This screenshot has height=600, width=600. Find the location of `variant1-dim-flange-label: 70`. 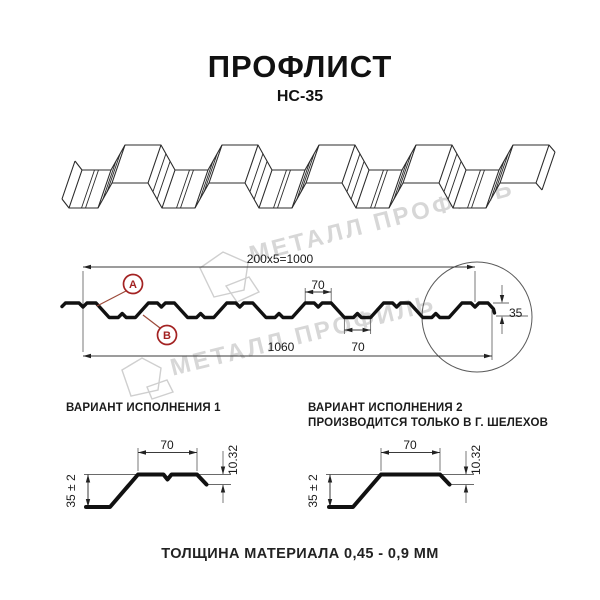

variant1-dim-flange-label: 70 is located at coordinates (167, 445).